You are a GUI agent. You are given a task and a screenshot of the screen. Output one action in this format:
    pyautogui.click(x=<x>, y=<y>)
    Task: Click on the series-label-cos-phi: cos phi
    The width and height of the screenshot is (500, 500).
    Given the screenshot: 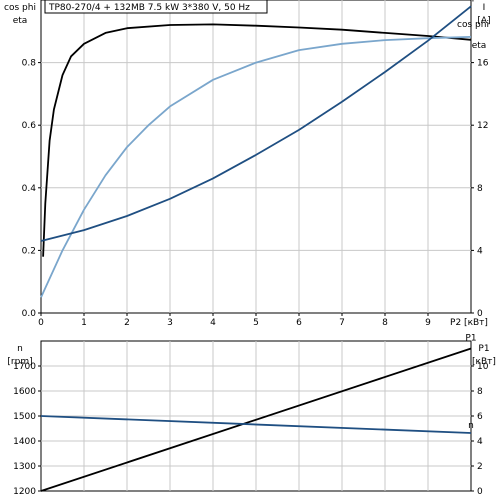 What is the action you would take?
    pyautogui.click(x=473, y=25)
    